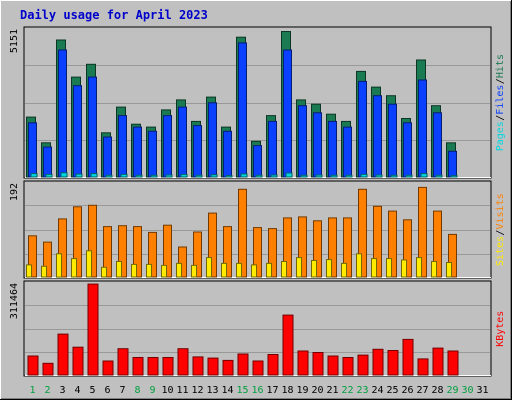 This screenshot has width=512, height=400. I want to click on legend-top: Pages/Files/Hits, so click(500, 102).